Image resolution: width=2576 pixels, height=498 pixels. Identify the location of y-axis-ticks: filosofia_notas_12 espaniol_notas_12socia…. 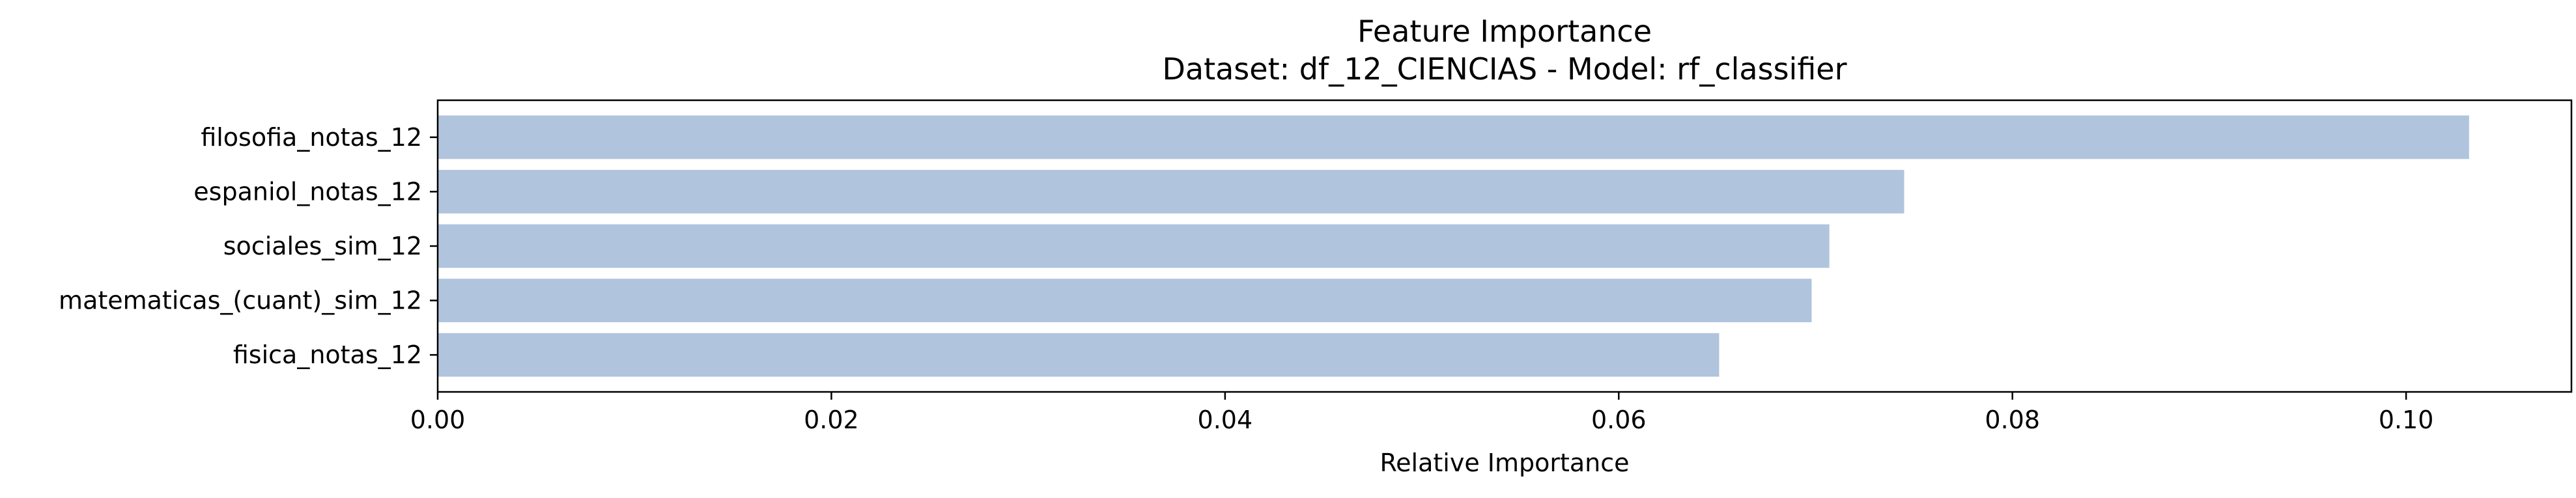
(248, 246).